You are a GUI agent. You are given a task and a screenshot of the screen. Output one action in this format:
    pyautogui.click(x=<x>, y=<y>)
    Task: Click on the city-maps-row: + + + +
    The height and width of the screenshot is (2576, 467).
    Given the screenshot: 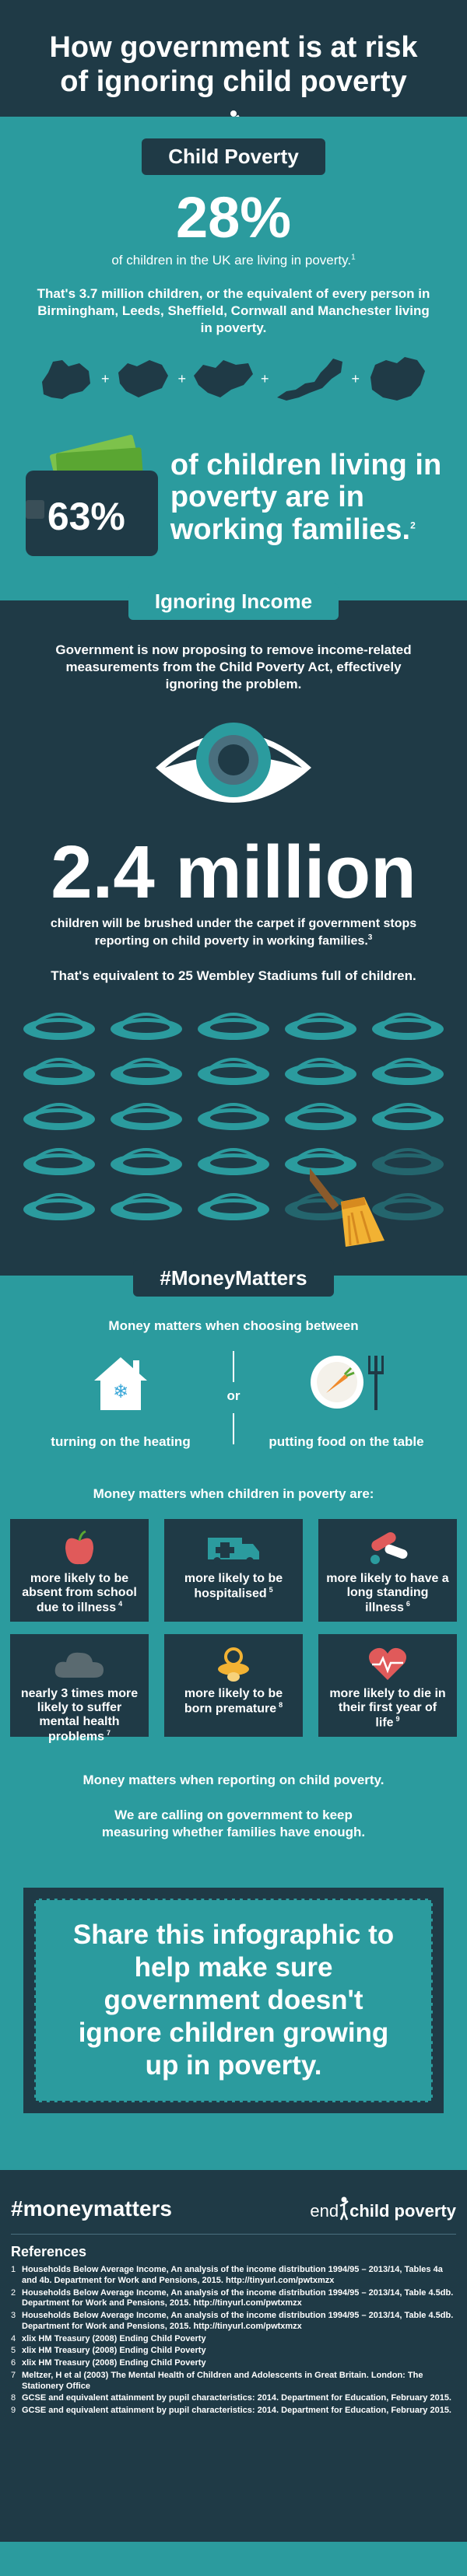 What is the action you would take?
    pyautogui.click(x=233, y=379)
    